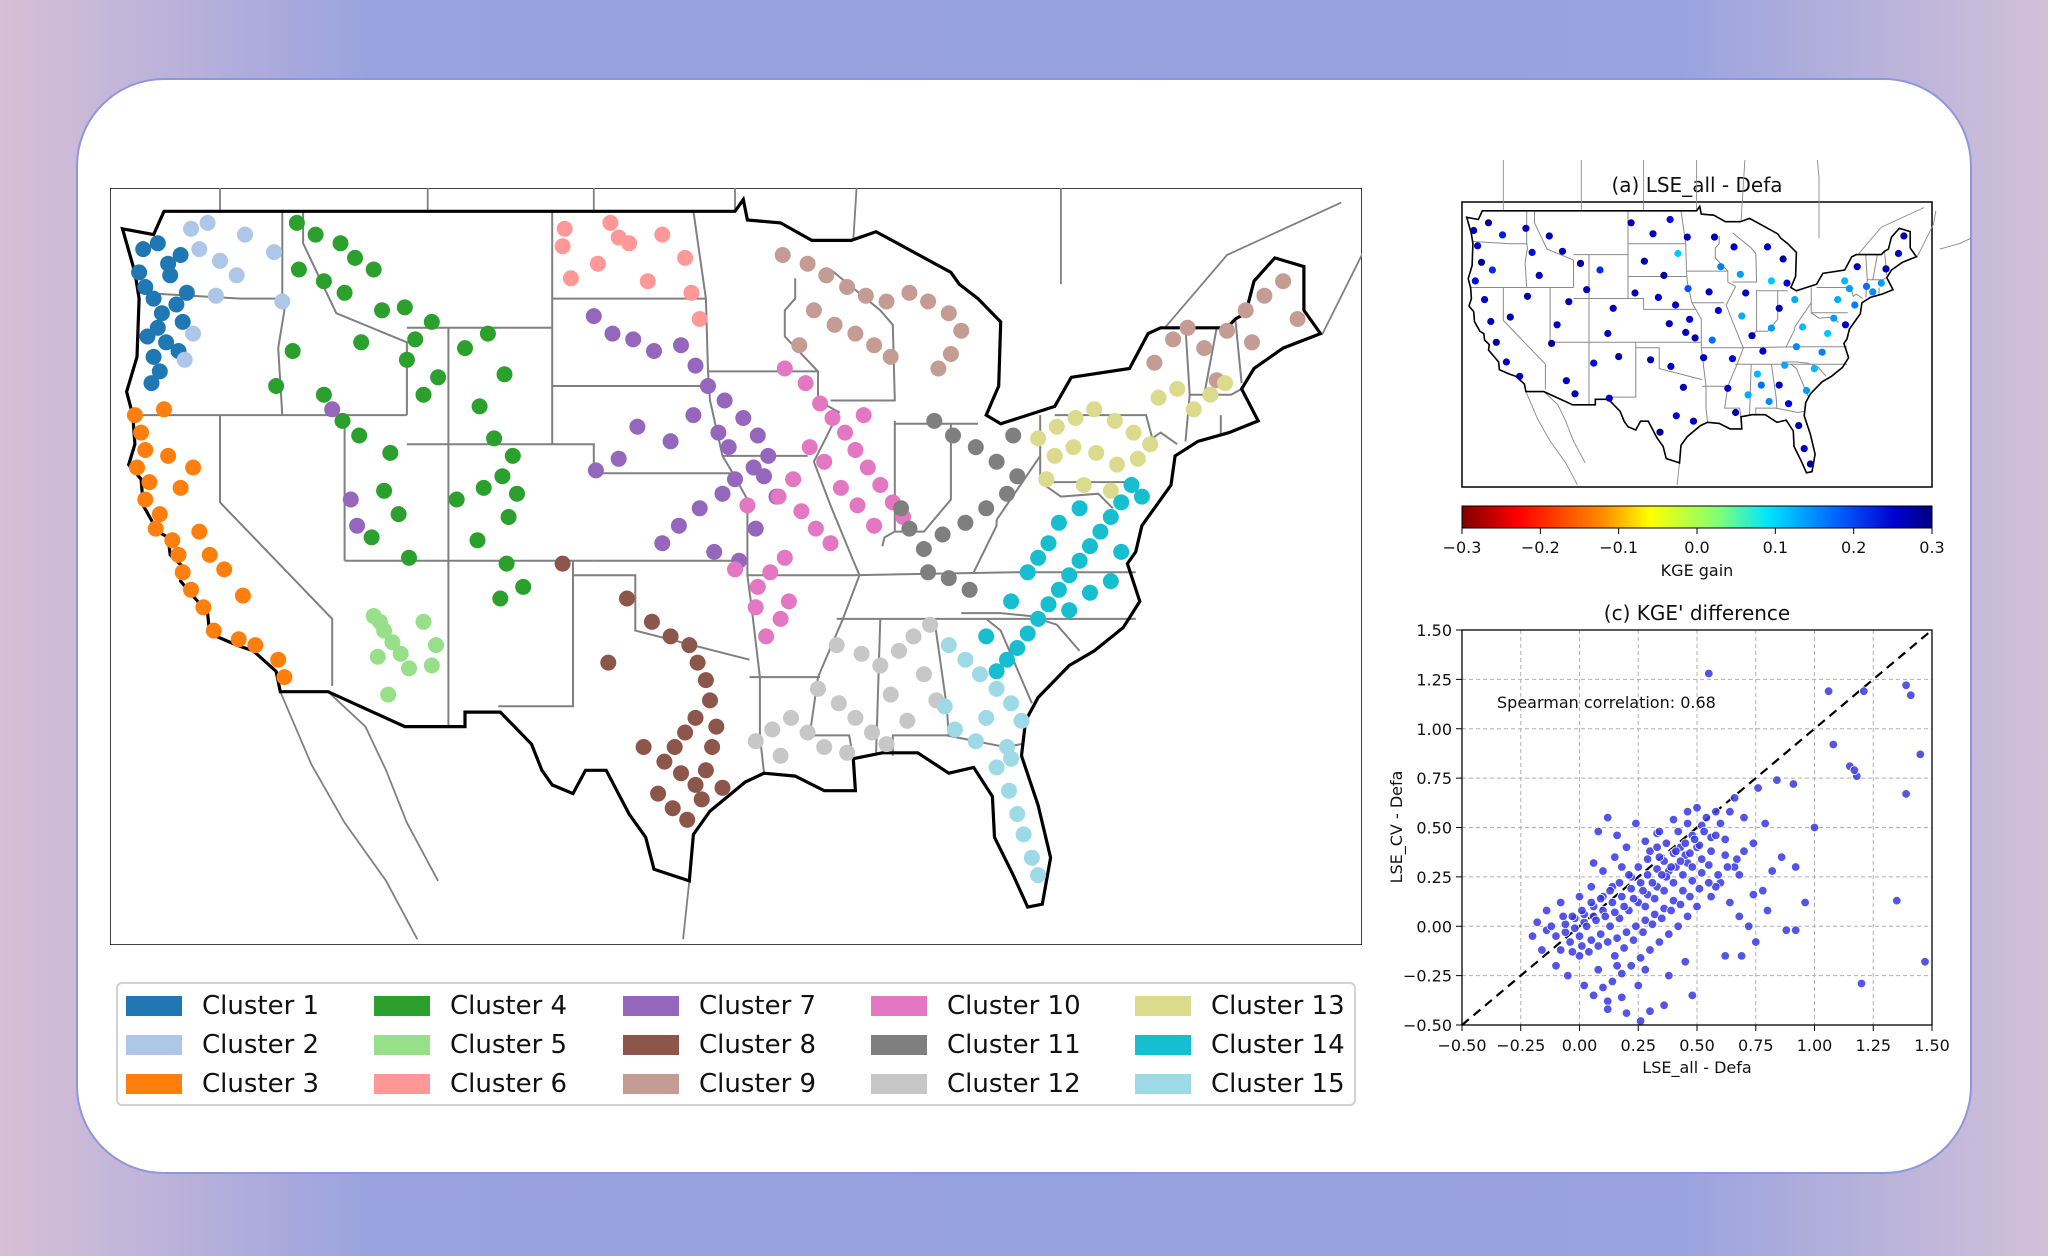  What do you see at coordinates (1014, 1084) in the screenshot?
I see `legend-label: Cluster 12` at bounding box center [1014, 1084].